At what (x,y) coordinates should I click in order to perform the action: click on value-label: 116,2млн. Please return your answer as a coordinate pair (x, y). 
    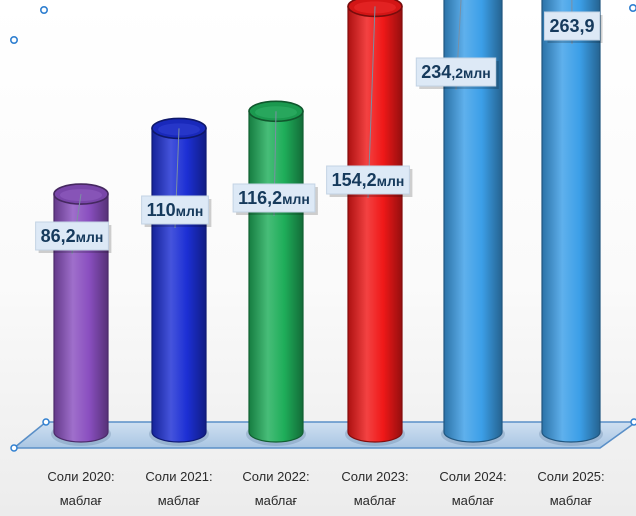
    Looking at the image, I should click on (275, 199).